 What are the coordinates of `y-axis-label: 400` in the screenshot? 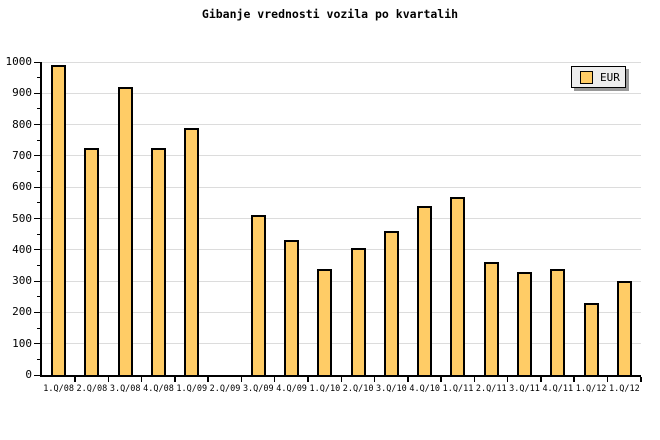 It's located at (22, 249).